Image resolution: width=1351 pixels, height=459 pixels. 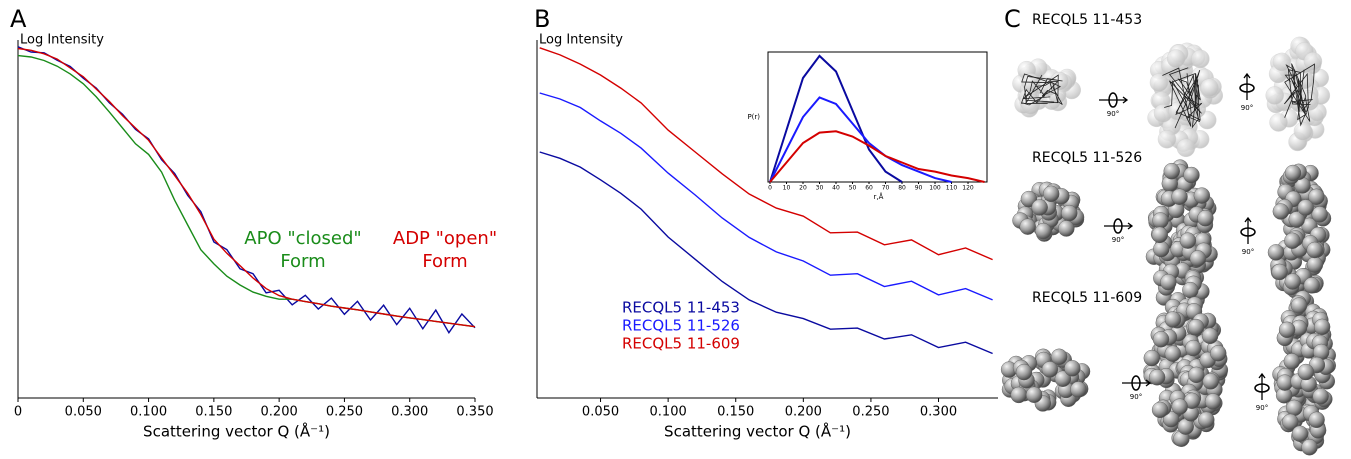 I want to click on x-tick-label: 60, so click(x=869, y=188).